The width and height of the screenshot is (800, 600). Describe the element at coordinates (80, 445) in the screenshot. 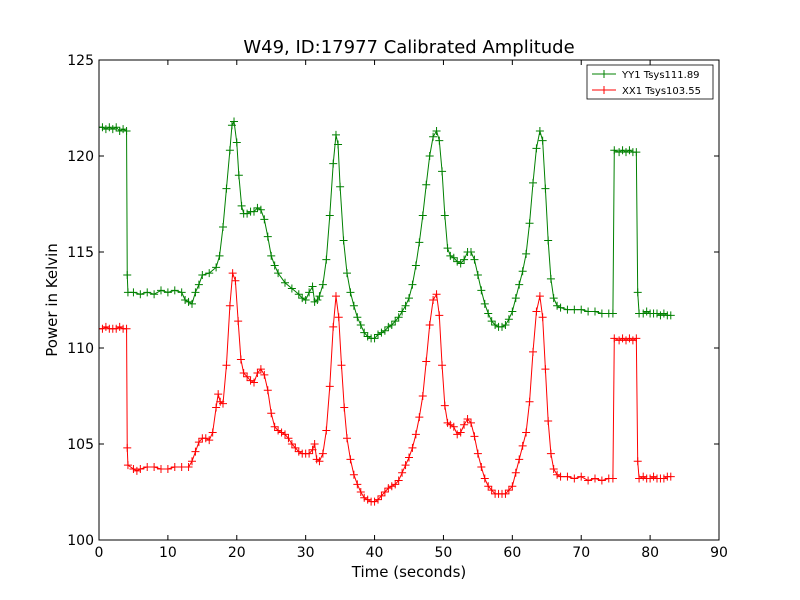

I see `y-tick-label: 105` at that location.